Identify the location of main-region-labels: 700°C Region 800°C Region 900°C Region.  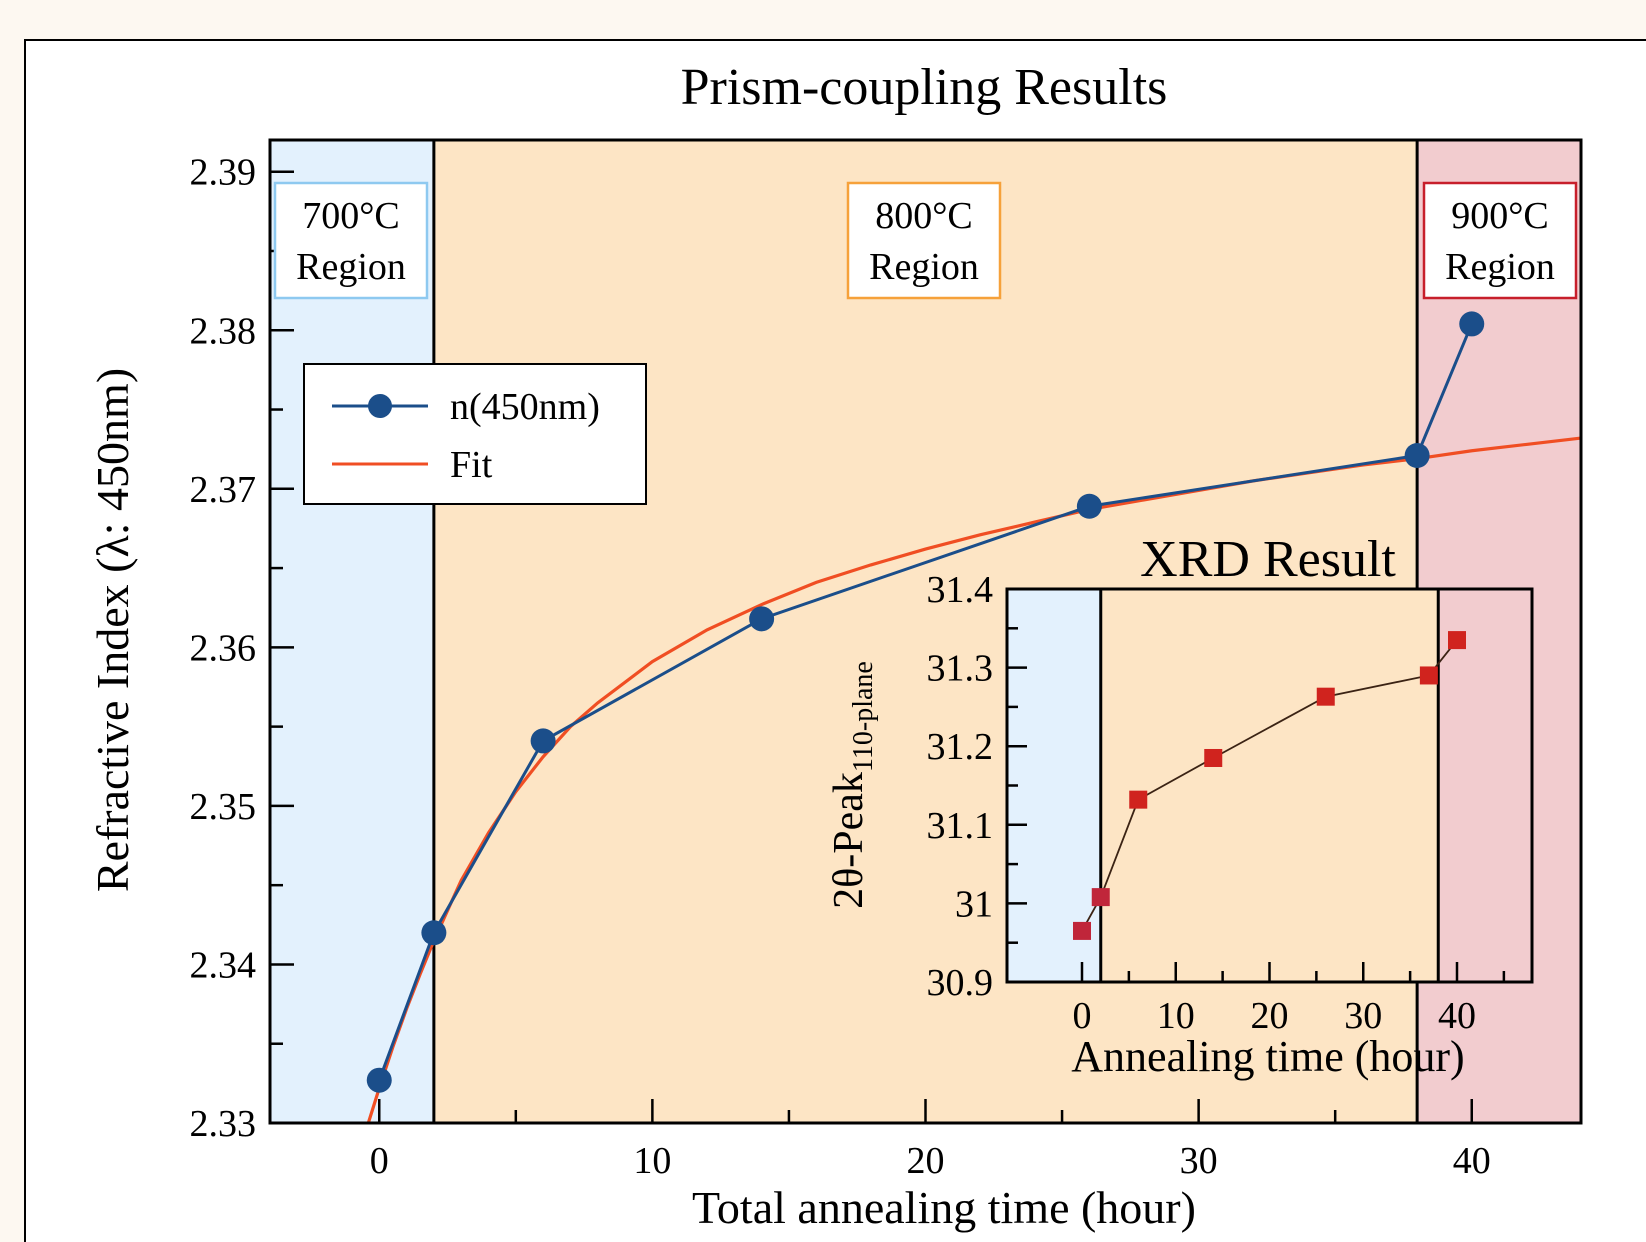
(925, 240).